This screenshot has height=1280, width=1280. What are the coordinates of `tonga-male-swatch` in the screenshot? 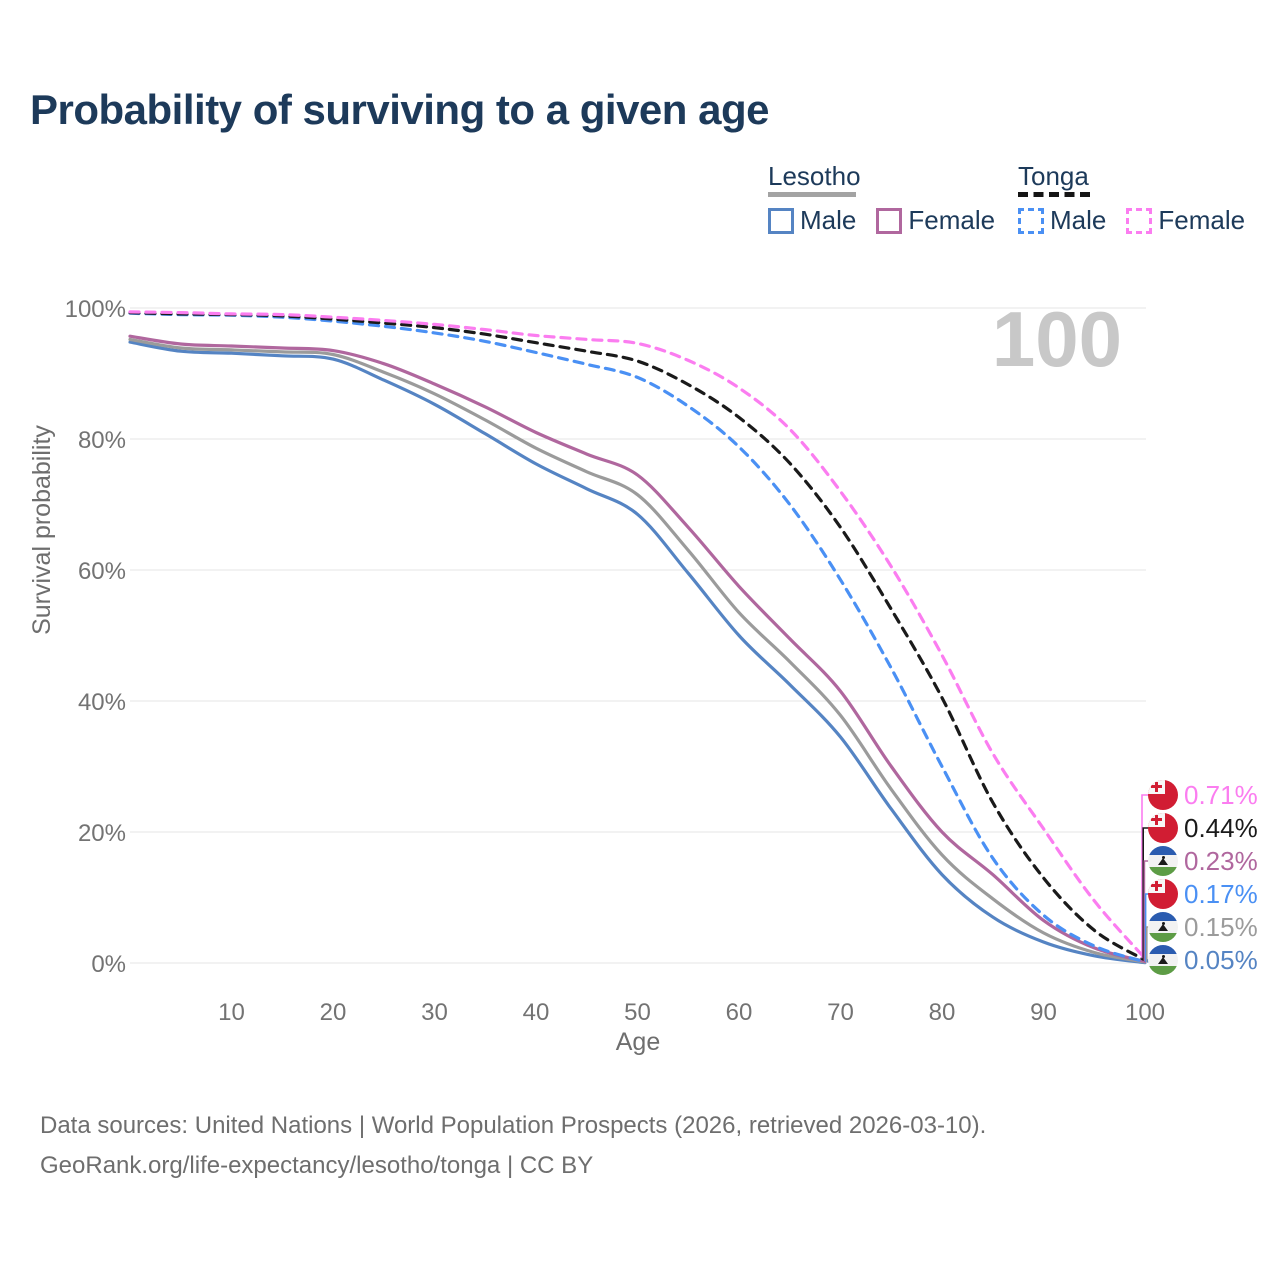 It's located at (1031, 220).